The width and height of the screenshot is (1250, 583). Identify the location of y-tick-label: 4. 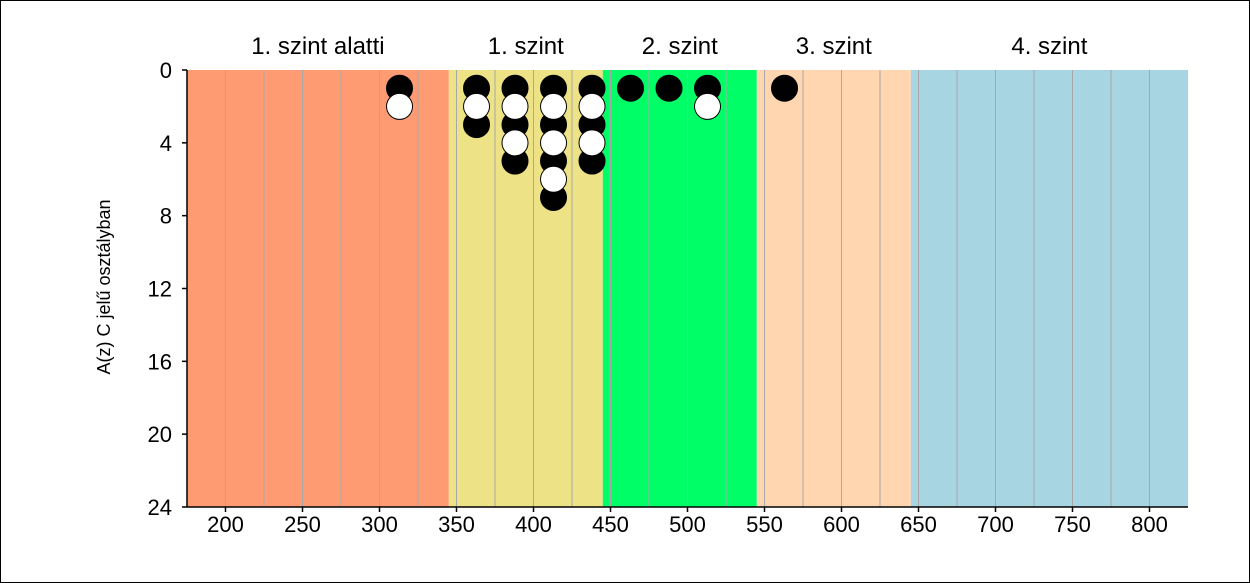
(166, 143).